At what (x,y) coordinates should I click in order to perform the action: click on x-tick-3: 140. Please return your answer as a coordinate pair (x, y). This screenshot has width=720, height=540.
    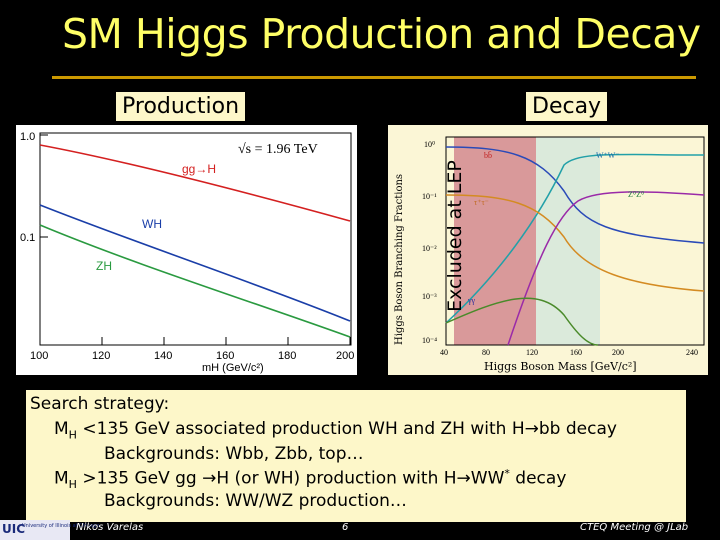
    Looking at the image, I should click on (163, 356).